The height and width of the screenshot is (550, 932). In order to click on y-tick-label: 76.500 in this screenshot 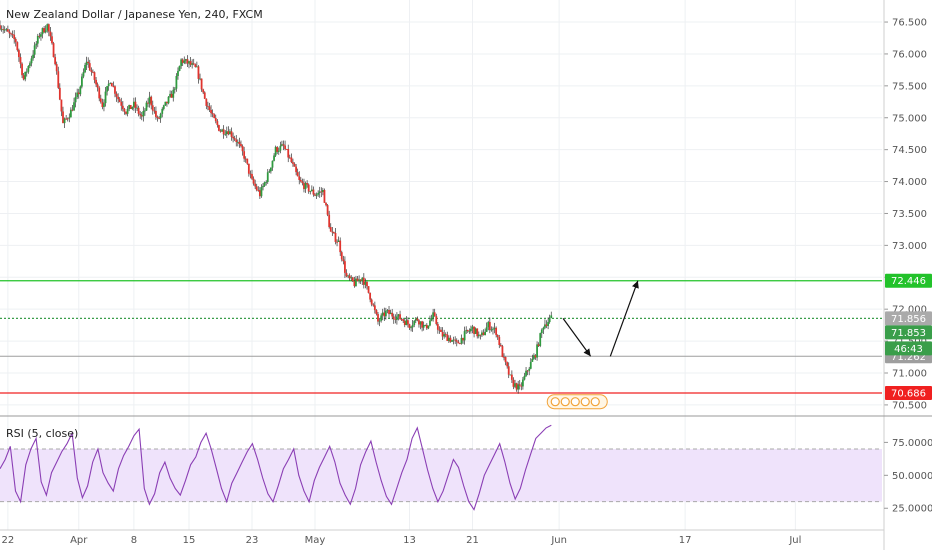, I will do `click(909, 23)`.